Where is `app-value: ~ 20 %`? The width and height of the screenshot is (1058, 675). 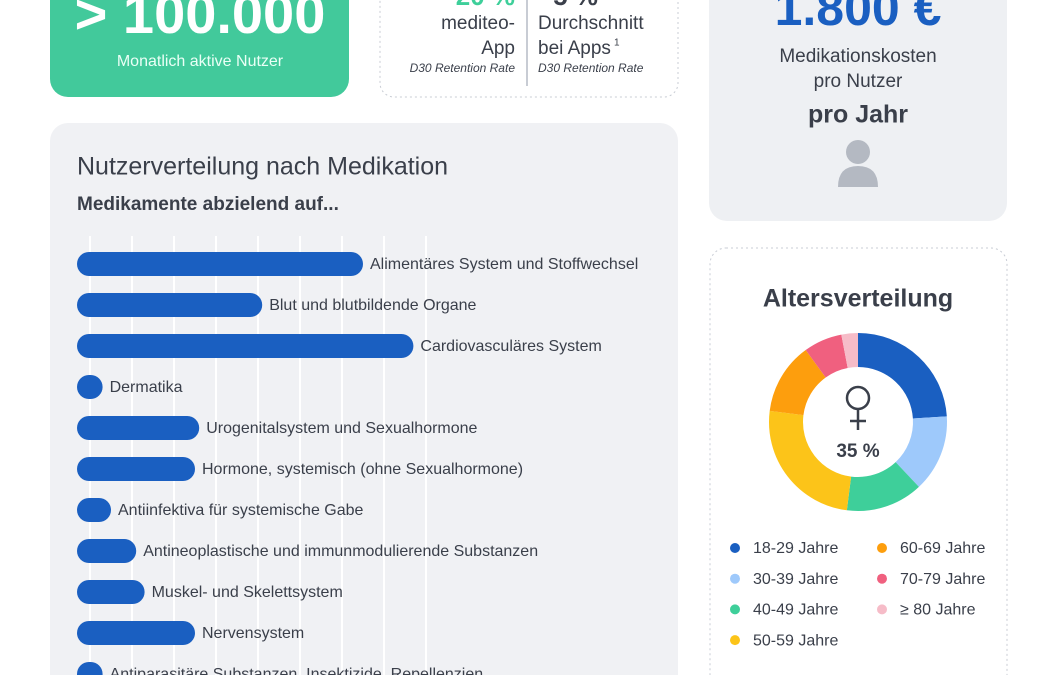 app-value: ~ 20 % is located at coordinates (474, 5).